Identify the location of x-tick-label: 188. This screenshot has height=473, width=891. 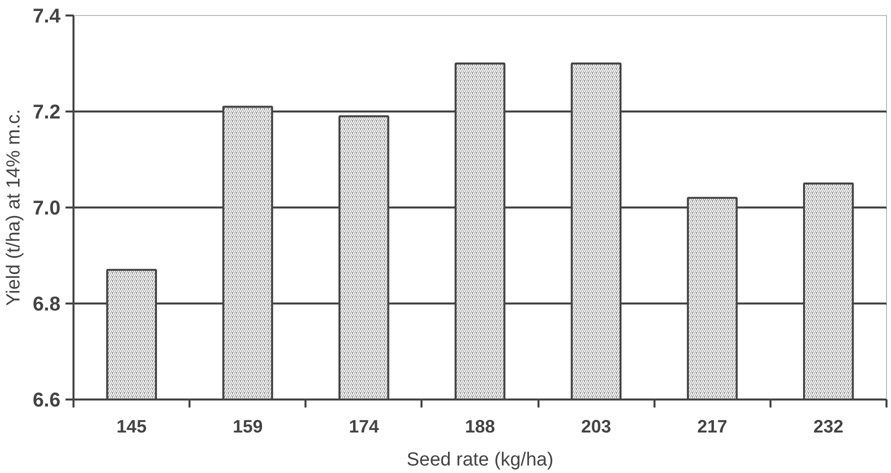
(480, 426).